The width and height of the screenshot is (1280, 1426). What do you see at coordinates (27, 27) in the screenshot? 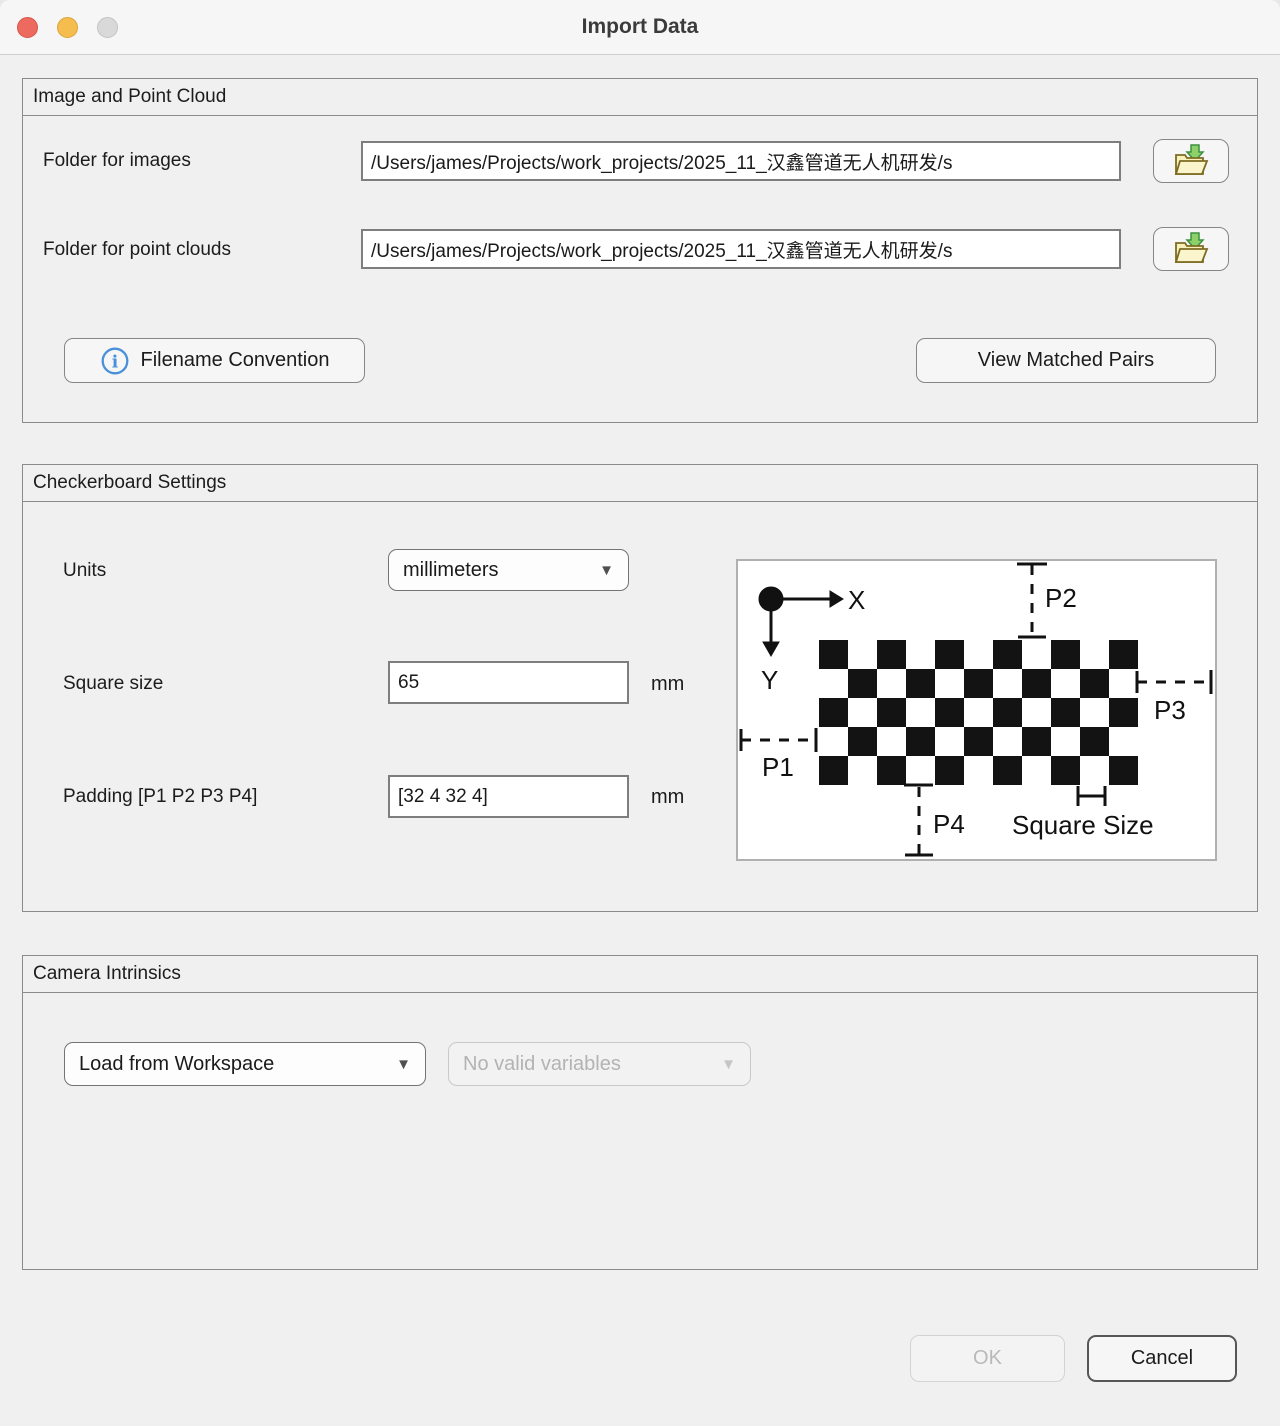
I see `close-button` at bounding box center [27, 27].